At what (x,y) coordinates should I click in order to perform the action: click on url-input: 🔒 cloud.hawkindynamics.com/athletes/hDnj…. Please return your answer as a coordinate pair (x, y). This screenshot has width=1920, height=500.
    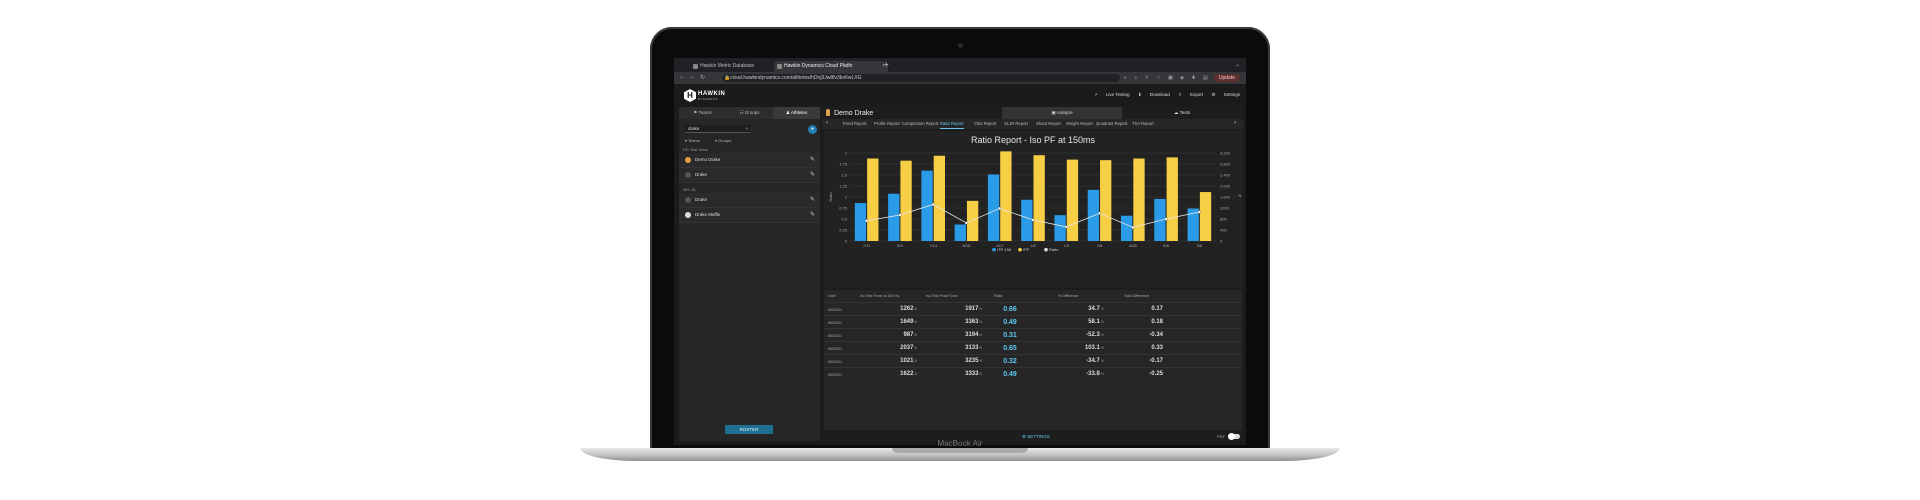
    Looking at the image, I should click on (921, 78).